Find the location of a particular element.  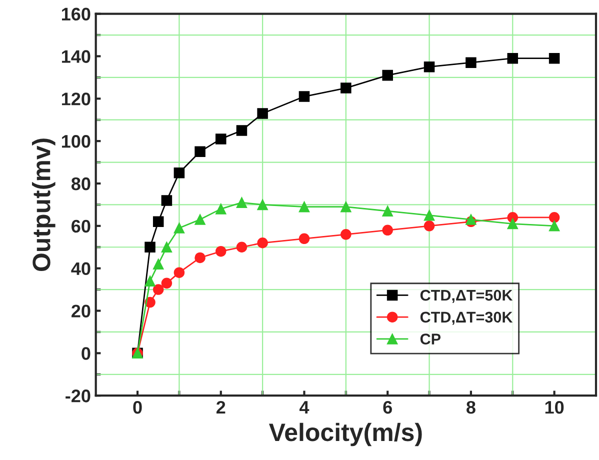

y-tick-label: 160 is located at coordinates (76, 14).